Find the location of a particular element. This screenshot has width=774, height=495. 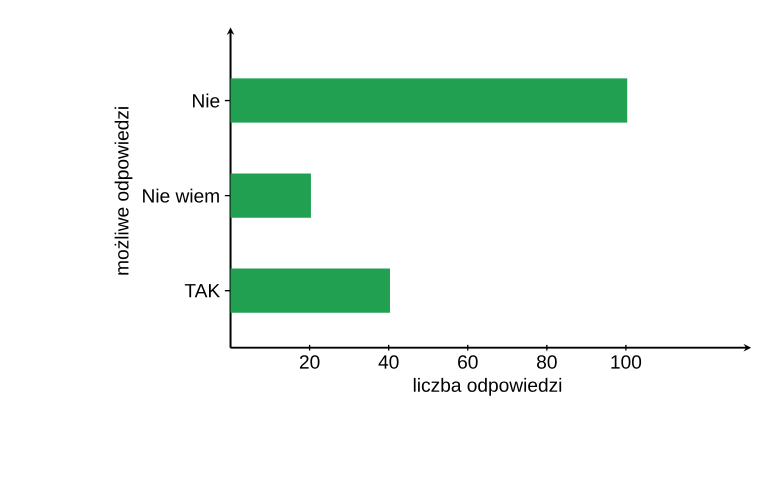

x-axis-title: liczba odpowiedzi is located at coordinates (488, 387).